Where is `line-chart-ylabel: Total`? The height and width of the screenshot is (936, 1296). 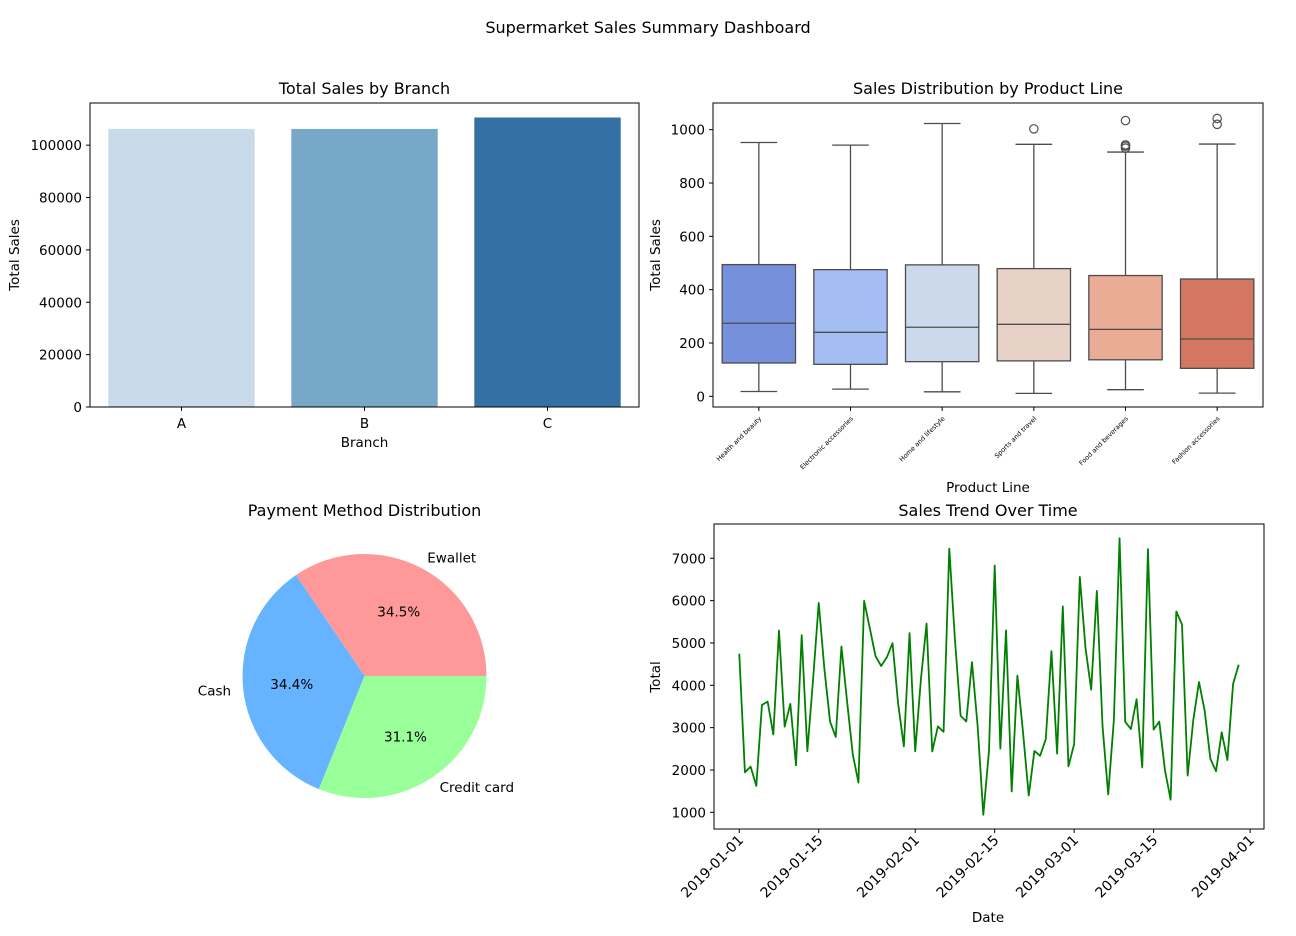
line-chart-ylabel: Total is located at coordinates (656, 677).